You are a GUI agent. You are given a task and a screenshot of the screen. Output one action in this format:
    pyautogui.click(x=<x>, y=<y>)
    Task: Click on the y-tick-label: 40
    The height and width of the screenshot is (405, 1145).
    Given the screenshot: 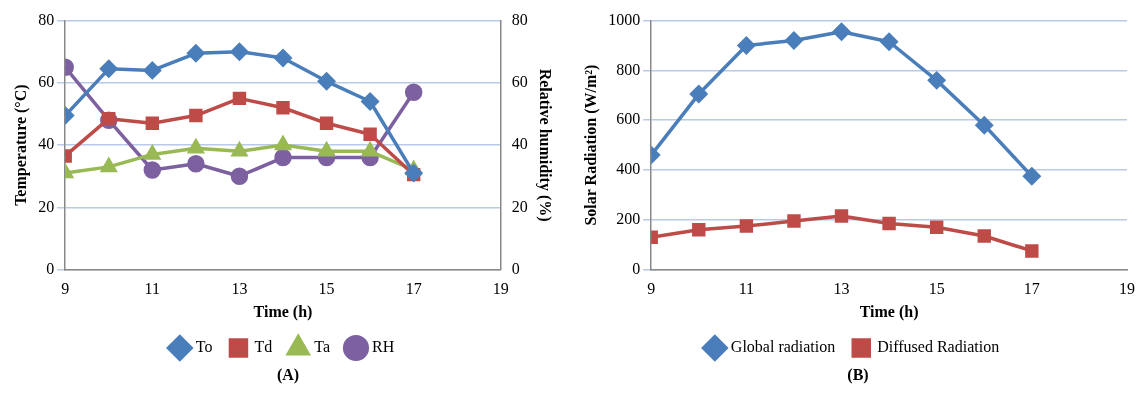 What is the action you would take?
    pyautogui.click(x=46, y=144)
    